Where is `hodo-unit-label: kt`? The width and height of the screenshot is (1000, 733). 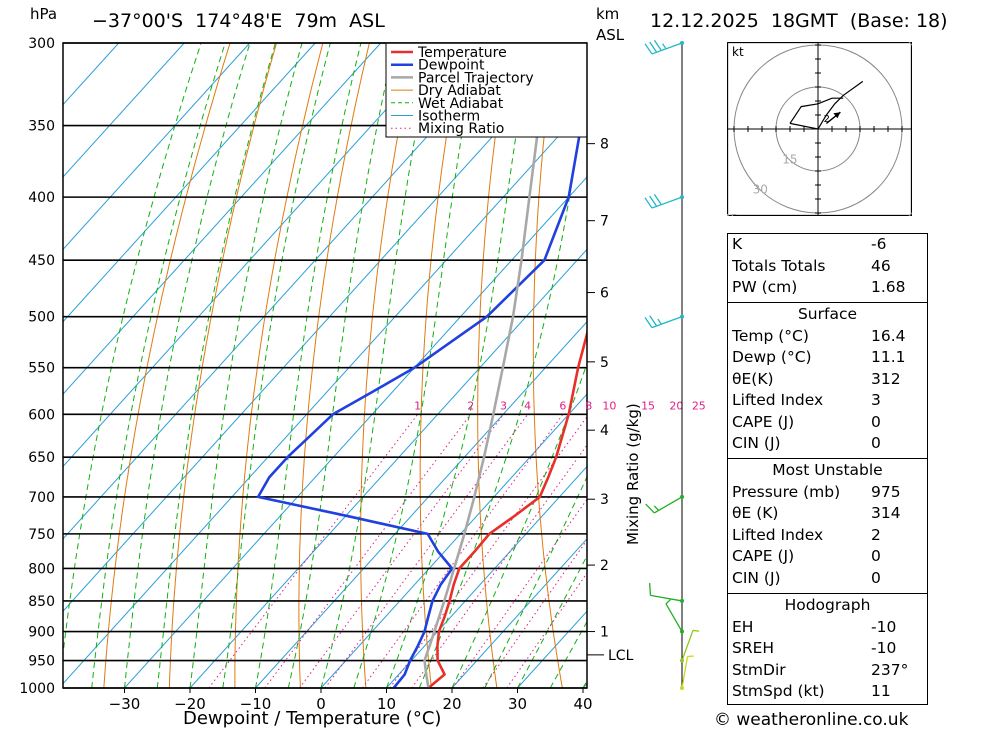
hodo-unit-label: kt is located at coordinates (738, 52).